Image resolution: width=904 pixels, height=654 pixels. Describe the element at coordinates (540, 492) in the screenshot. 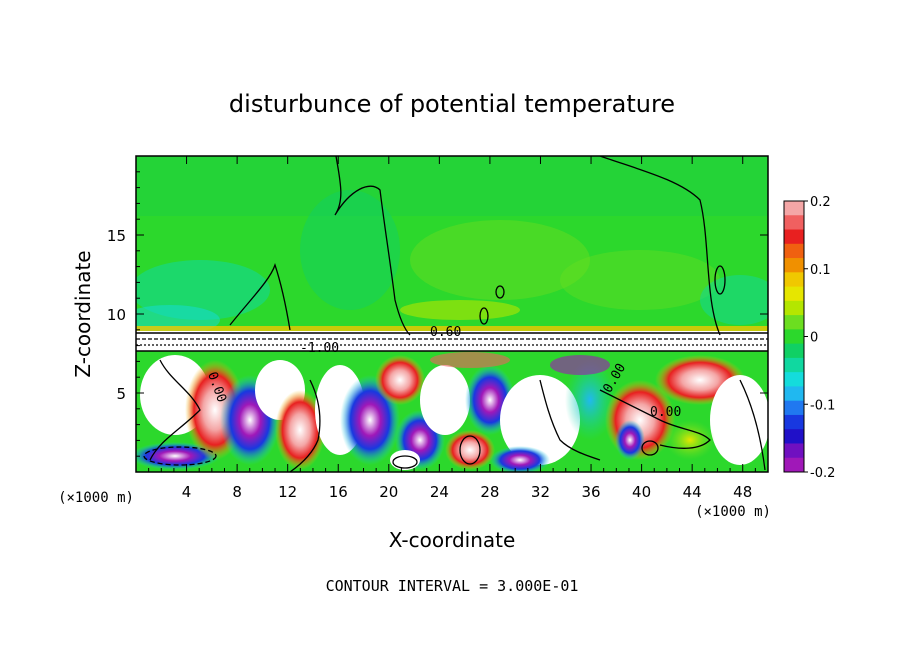

I see `x-tick-label: 32` at that location.